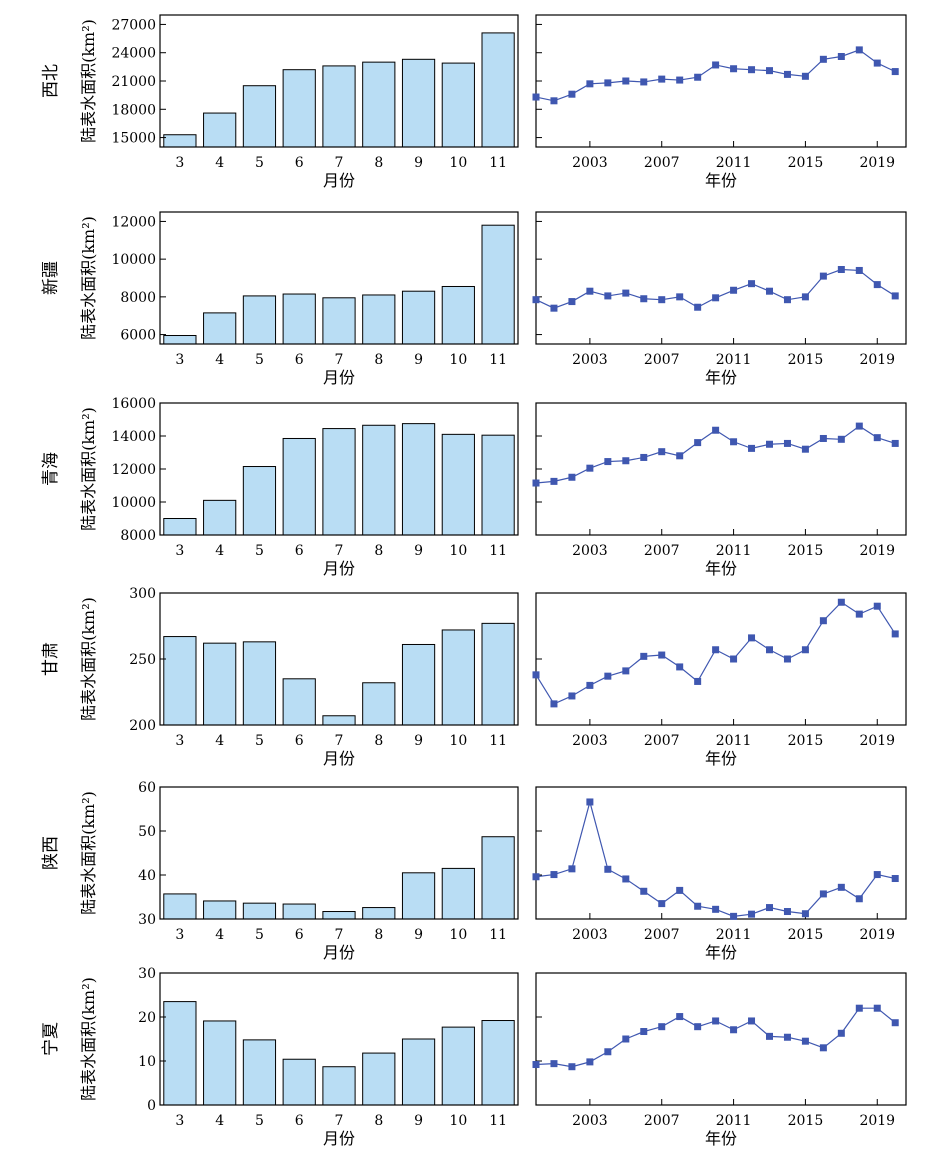 This screenshot has width=946, height=1160. I want to click on point-2008, so click(680, 80).